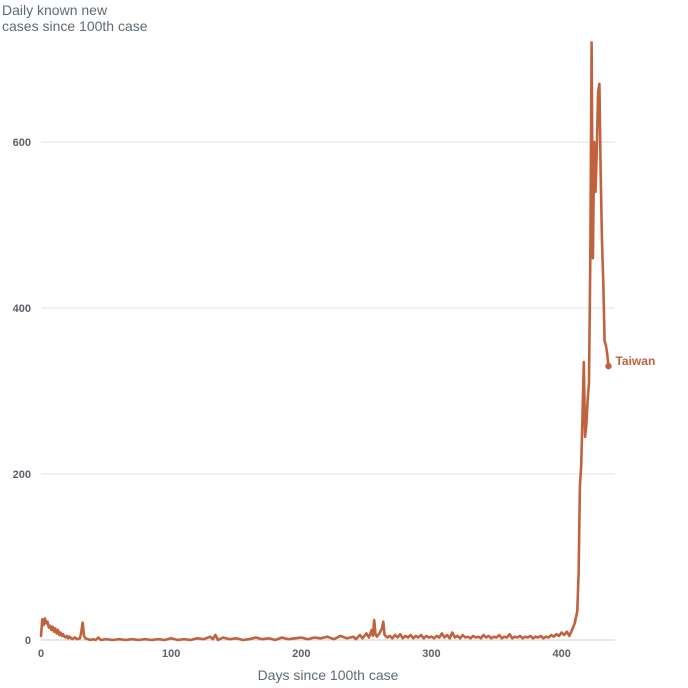 The height and width of the screenshot is (688, 688). What do you see at coordinates (328, 675) in the screenshot?
I see `x-axis-title: Days since 100th case` at bounding box center [328, 675].